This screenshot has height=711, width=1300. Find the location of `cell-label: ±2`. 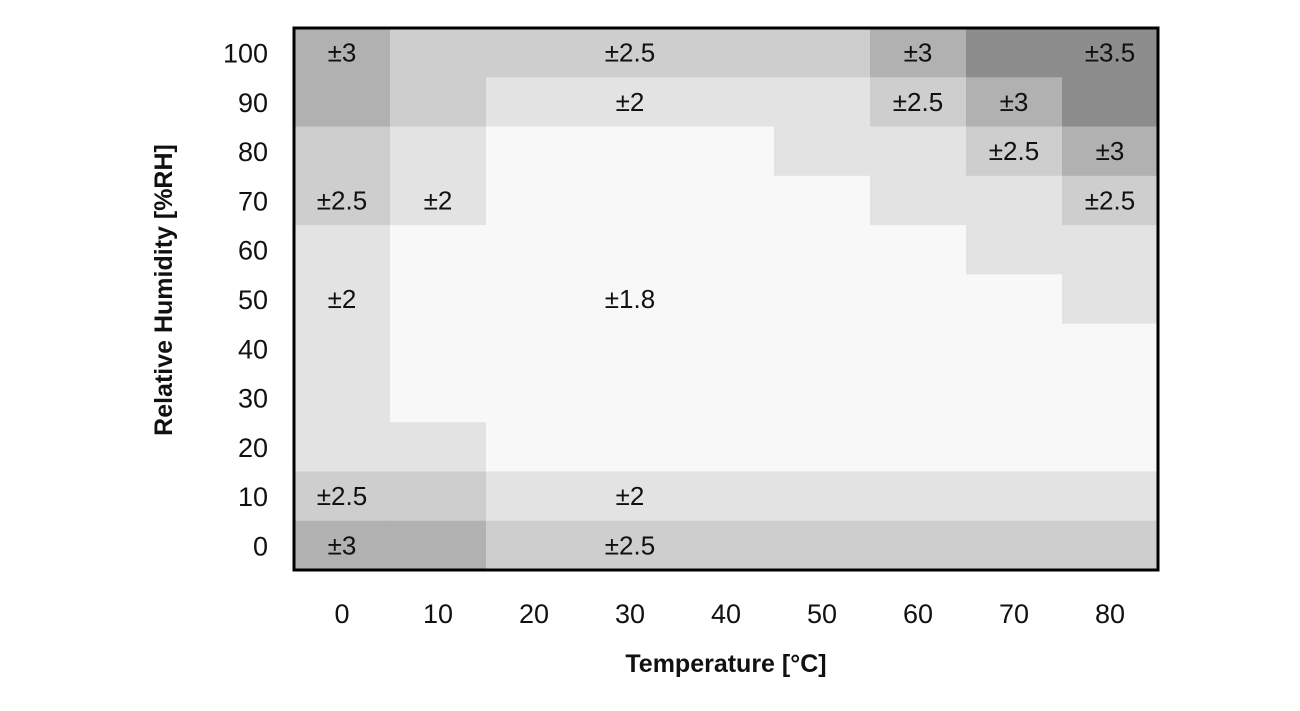

cell-label: ±2 is located at coordinates (630, 496).